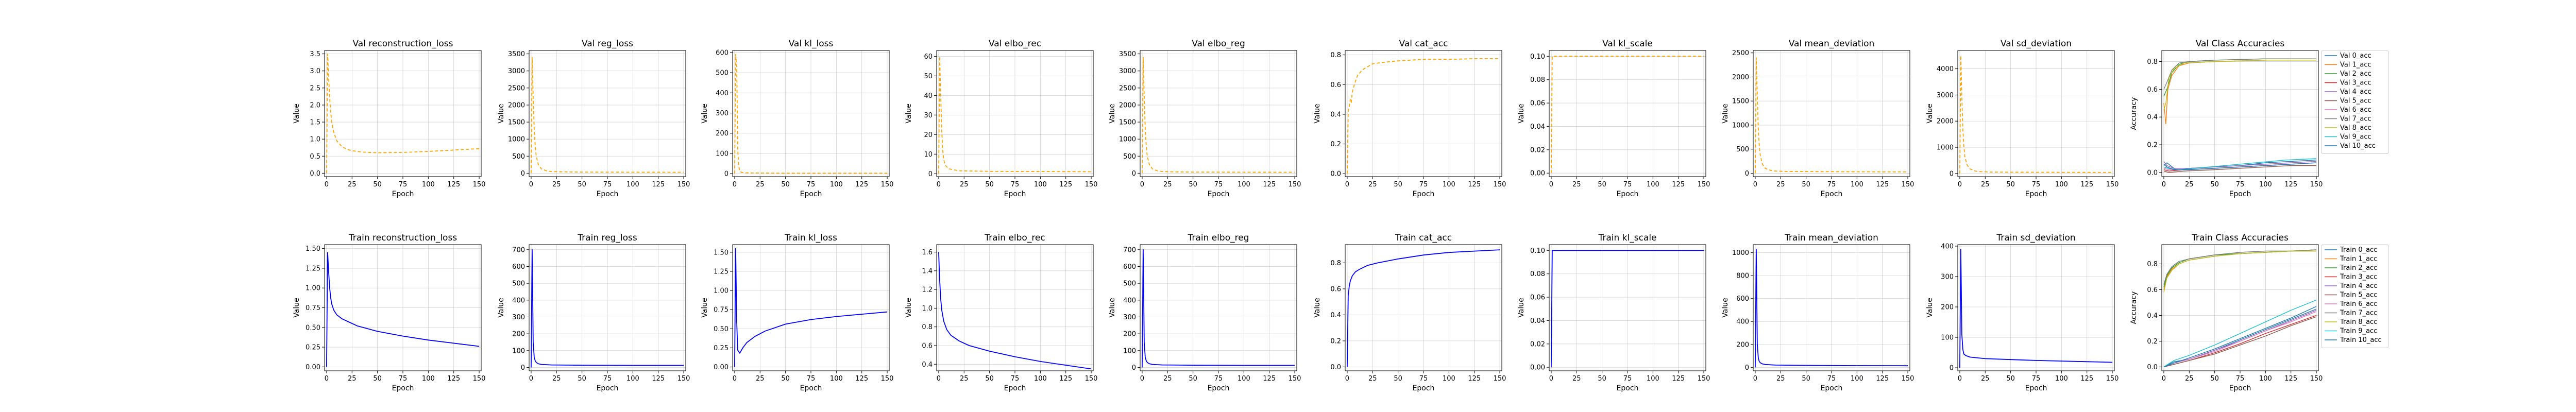  Describe the element at coordinates (928, 135) in the screenshot. I see `y-tick-label: 20` at that location.